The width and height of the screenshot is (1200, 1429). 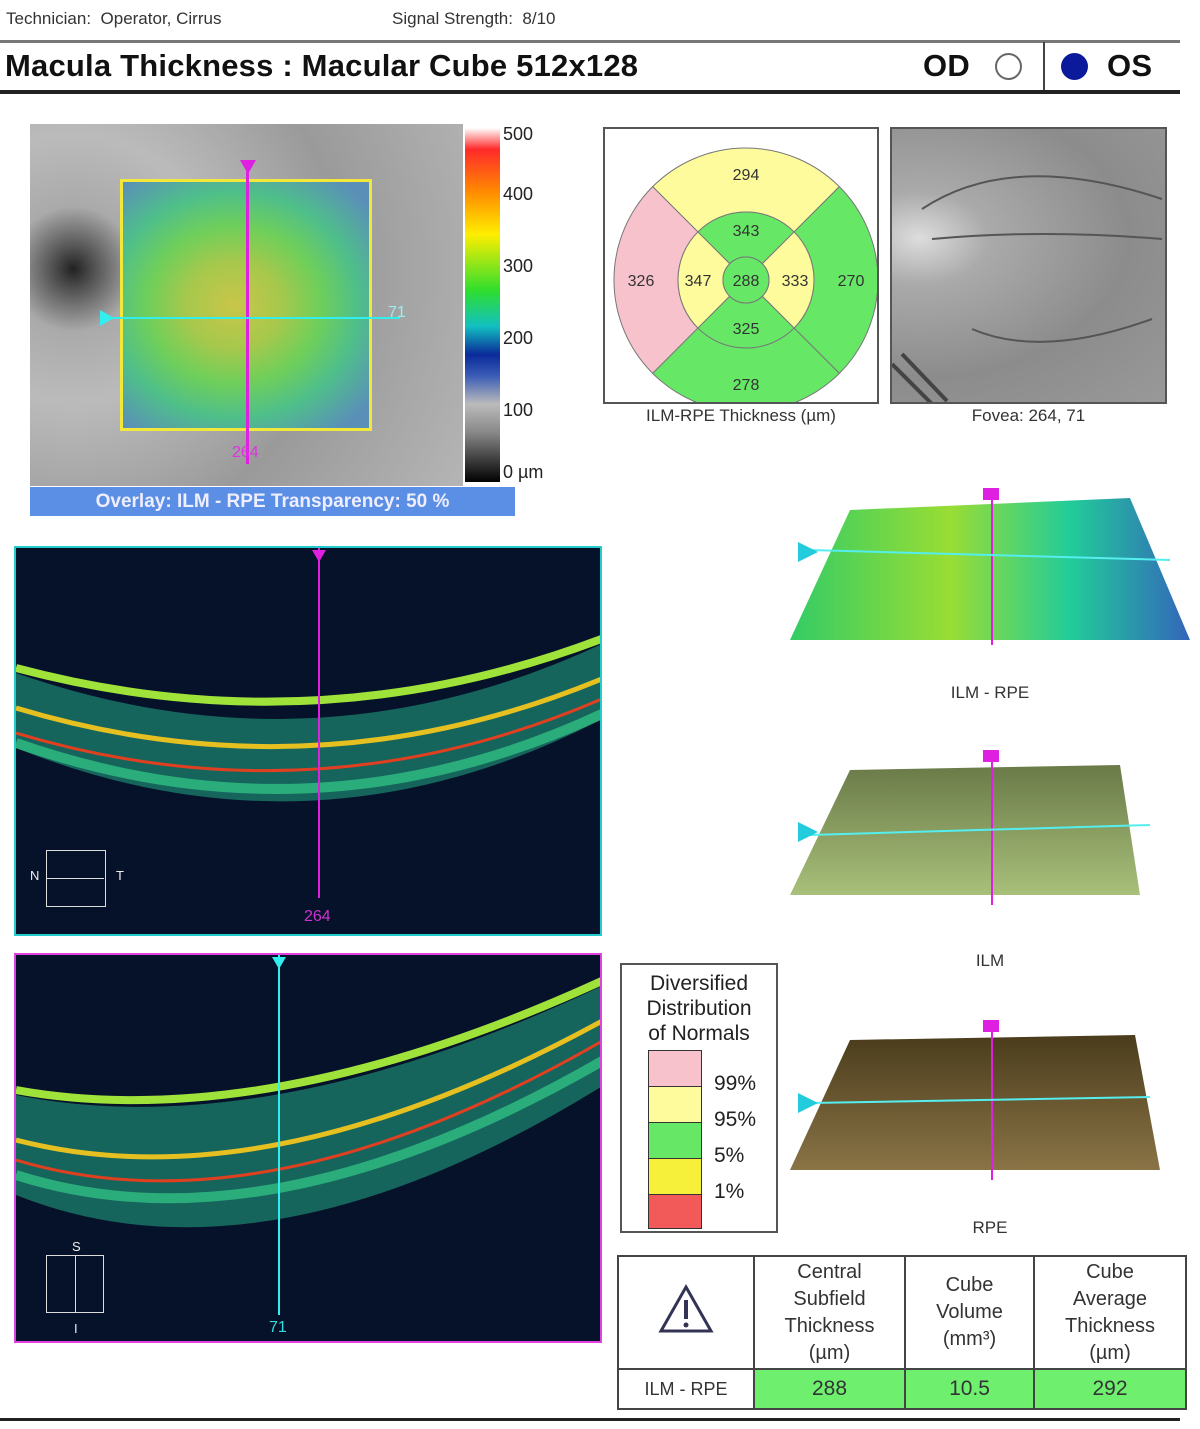 I want to click on warning-cell, so click(x=686, y=1312).